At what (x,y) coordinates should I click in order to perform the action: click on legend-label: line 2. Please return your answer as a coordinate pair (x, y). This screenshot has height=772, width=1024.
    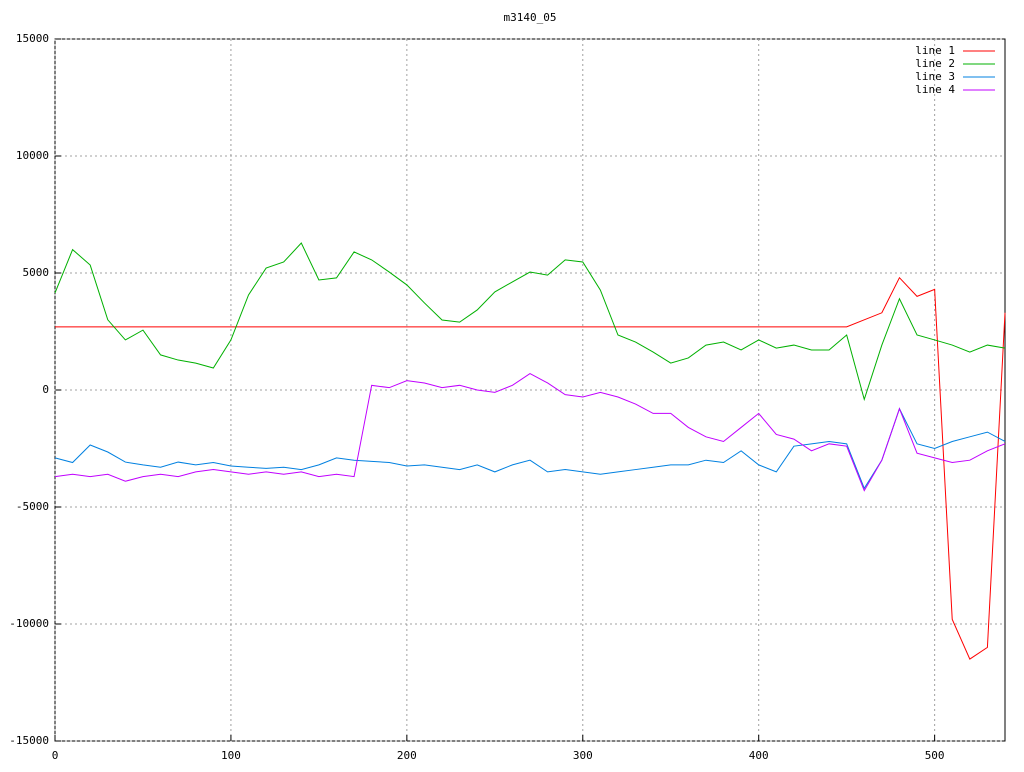
    Looking at the image, I should click on (935, 63).